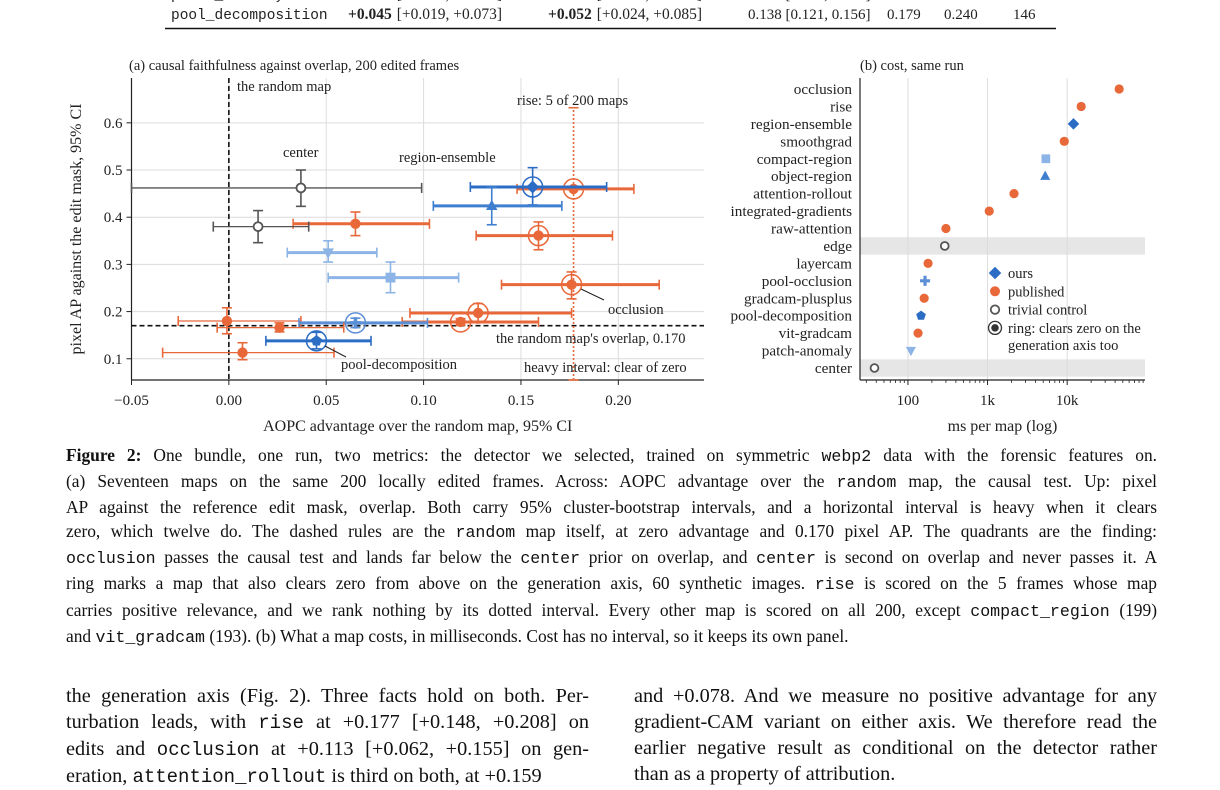 Image resolution: width=1220 pixels, height=790 pixels. I want to click on legend-label: ring: clears zero on the, so click(1074, 329).